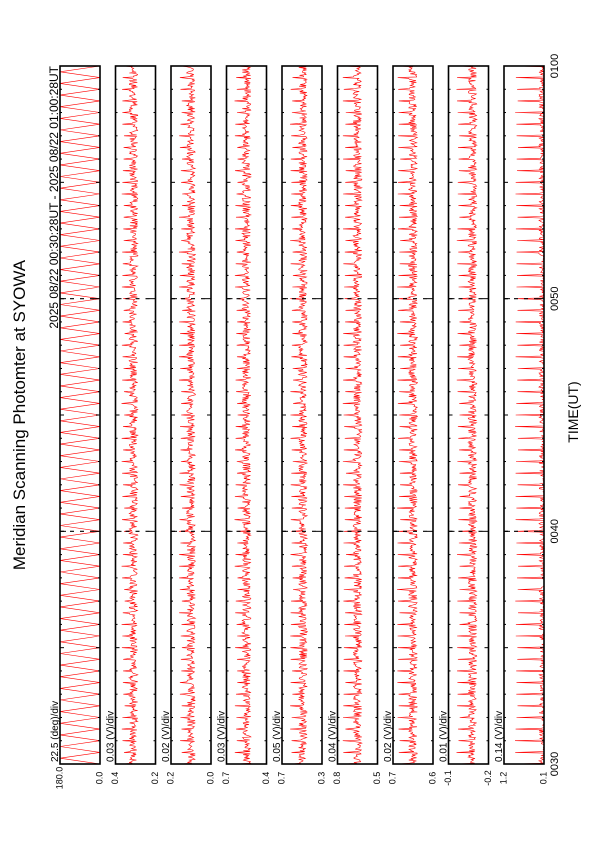 The height and width of the screenshot is (842, 595). Describe the element at coordinates (444, 736) in the screenshot. I see `scale-label: 0.01 (V)/div` at that location.